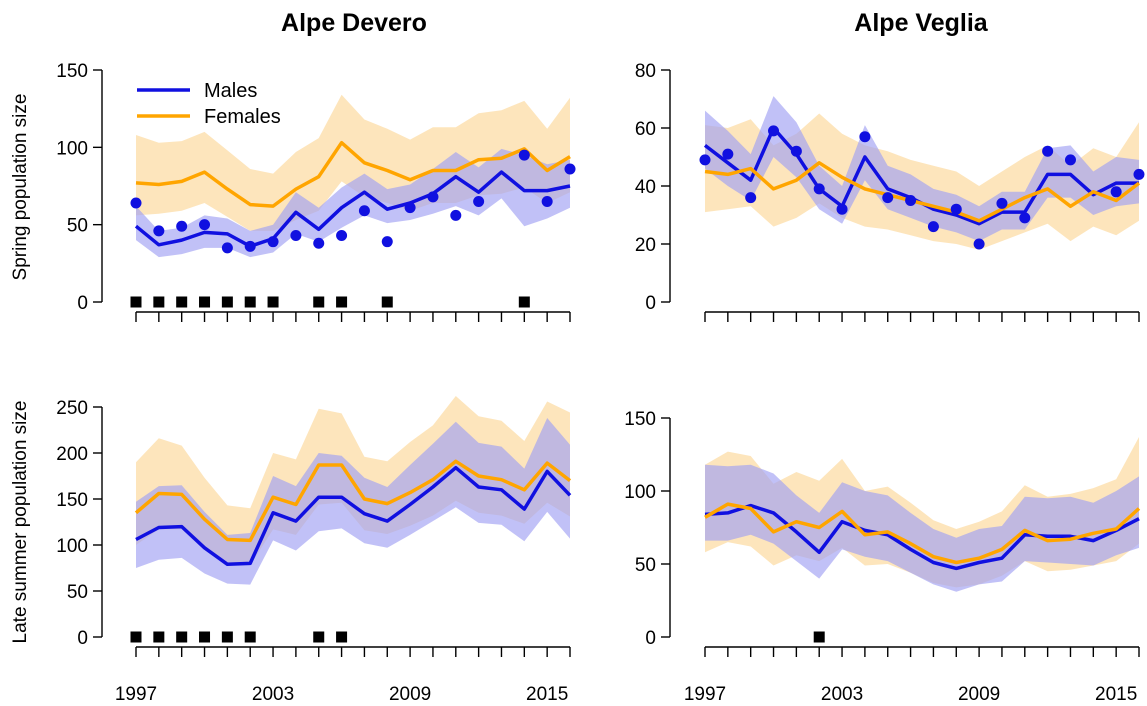 The width and height of the screenshot is (1147, 706). What do you see at coordinates (645, 71) in the screenshot?
I see `y-tick-label: 80` at bounding box center [645, 71].